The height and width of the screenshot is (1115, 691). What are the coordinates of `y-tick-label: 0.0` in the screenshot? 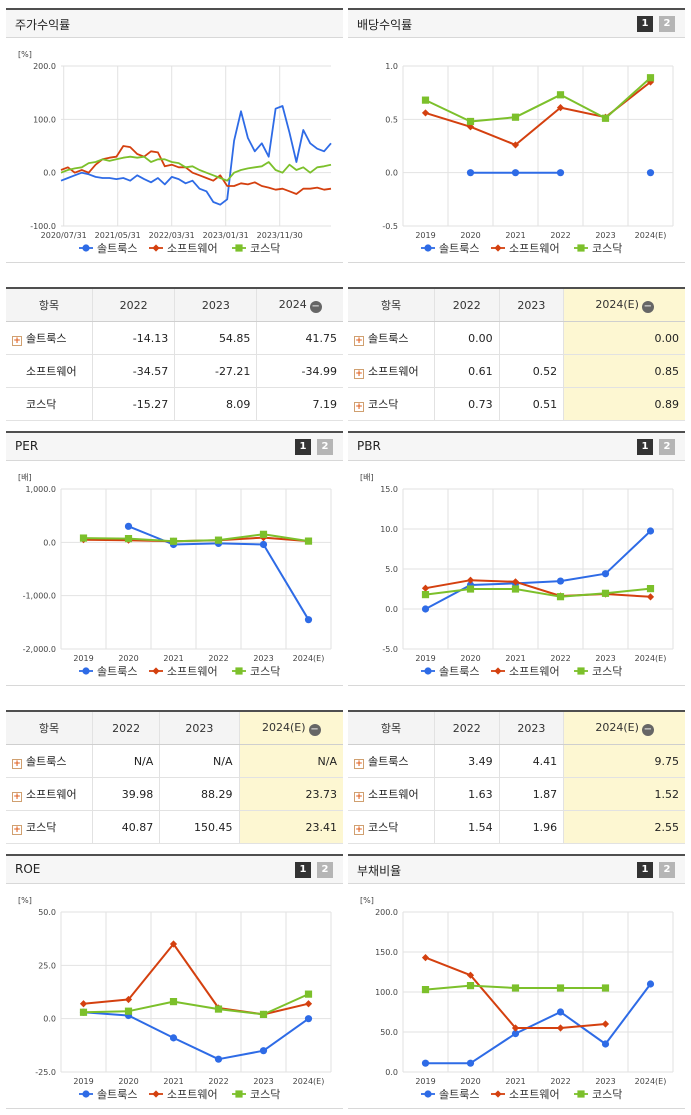 It's located at (49, 173).